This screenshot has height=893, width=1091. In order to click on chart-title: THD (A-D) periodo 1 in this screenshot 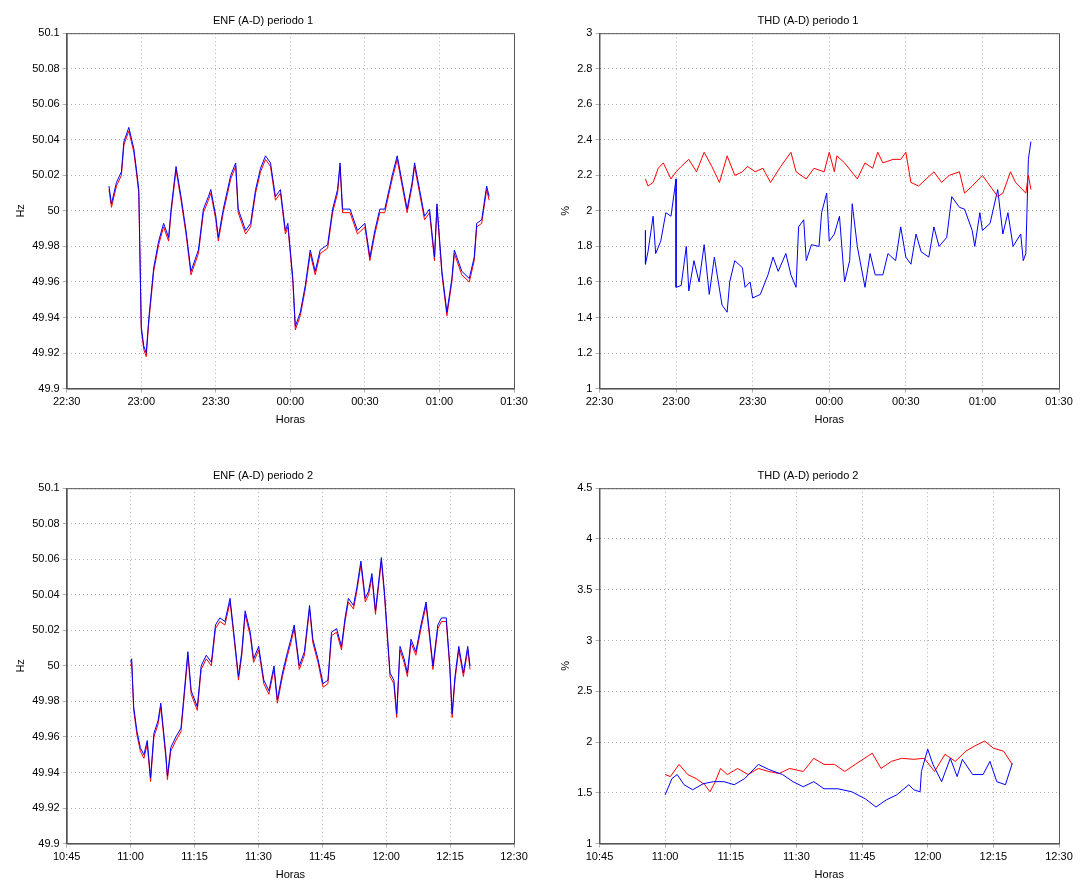, I will do `click(808, 19)`.